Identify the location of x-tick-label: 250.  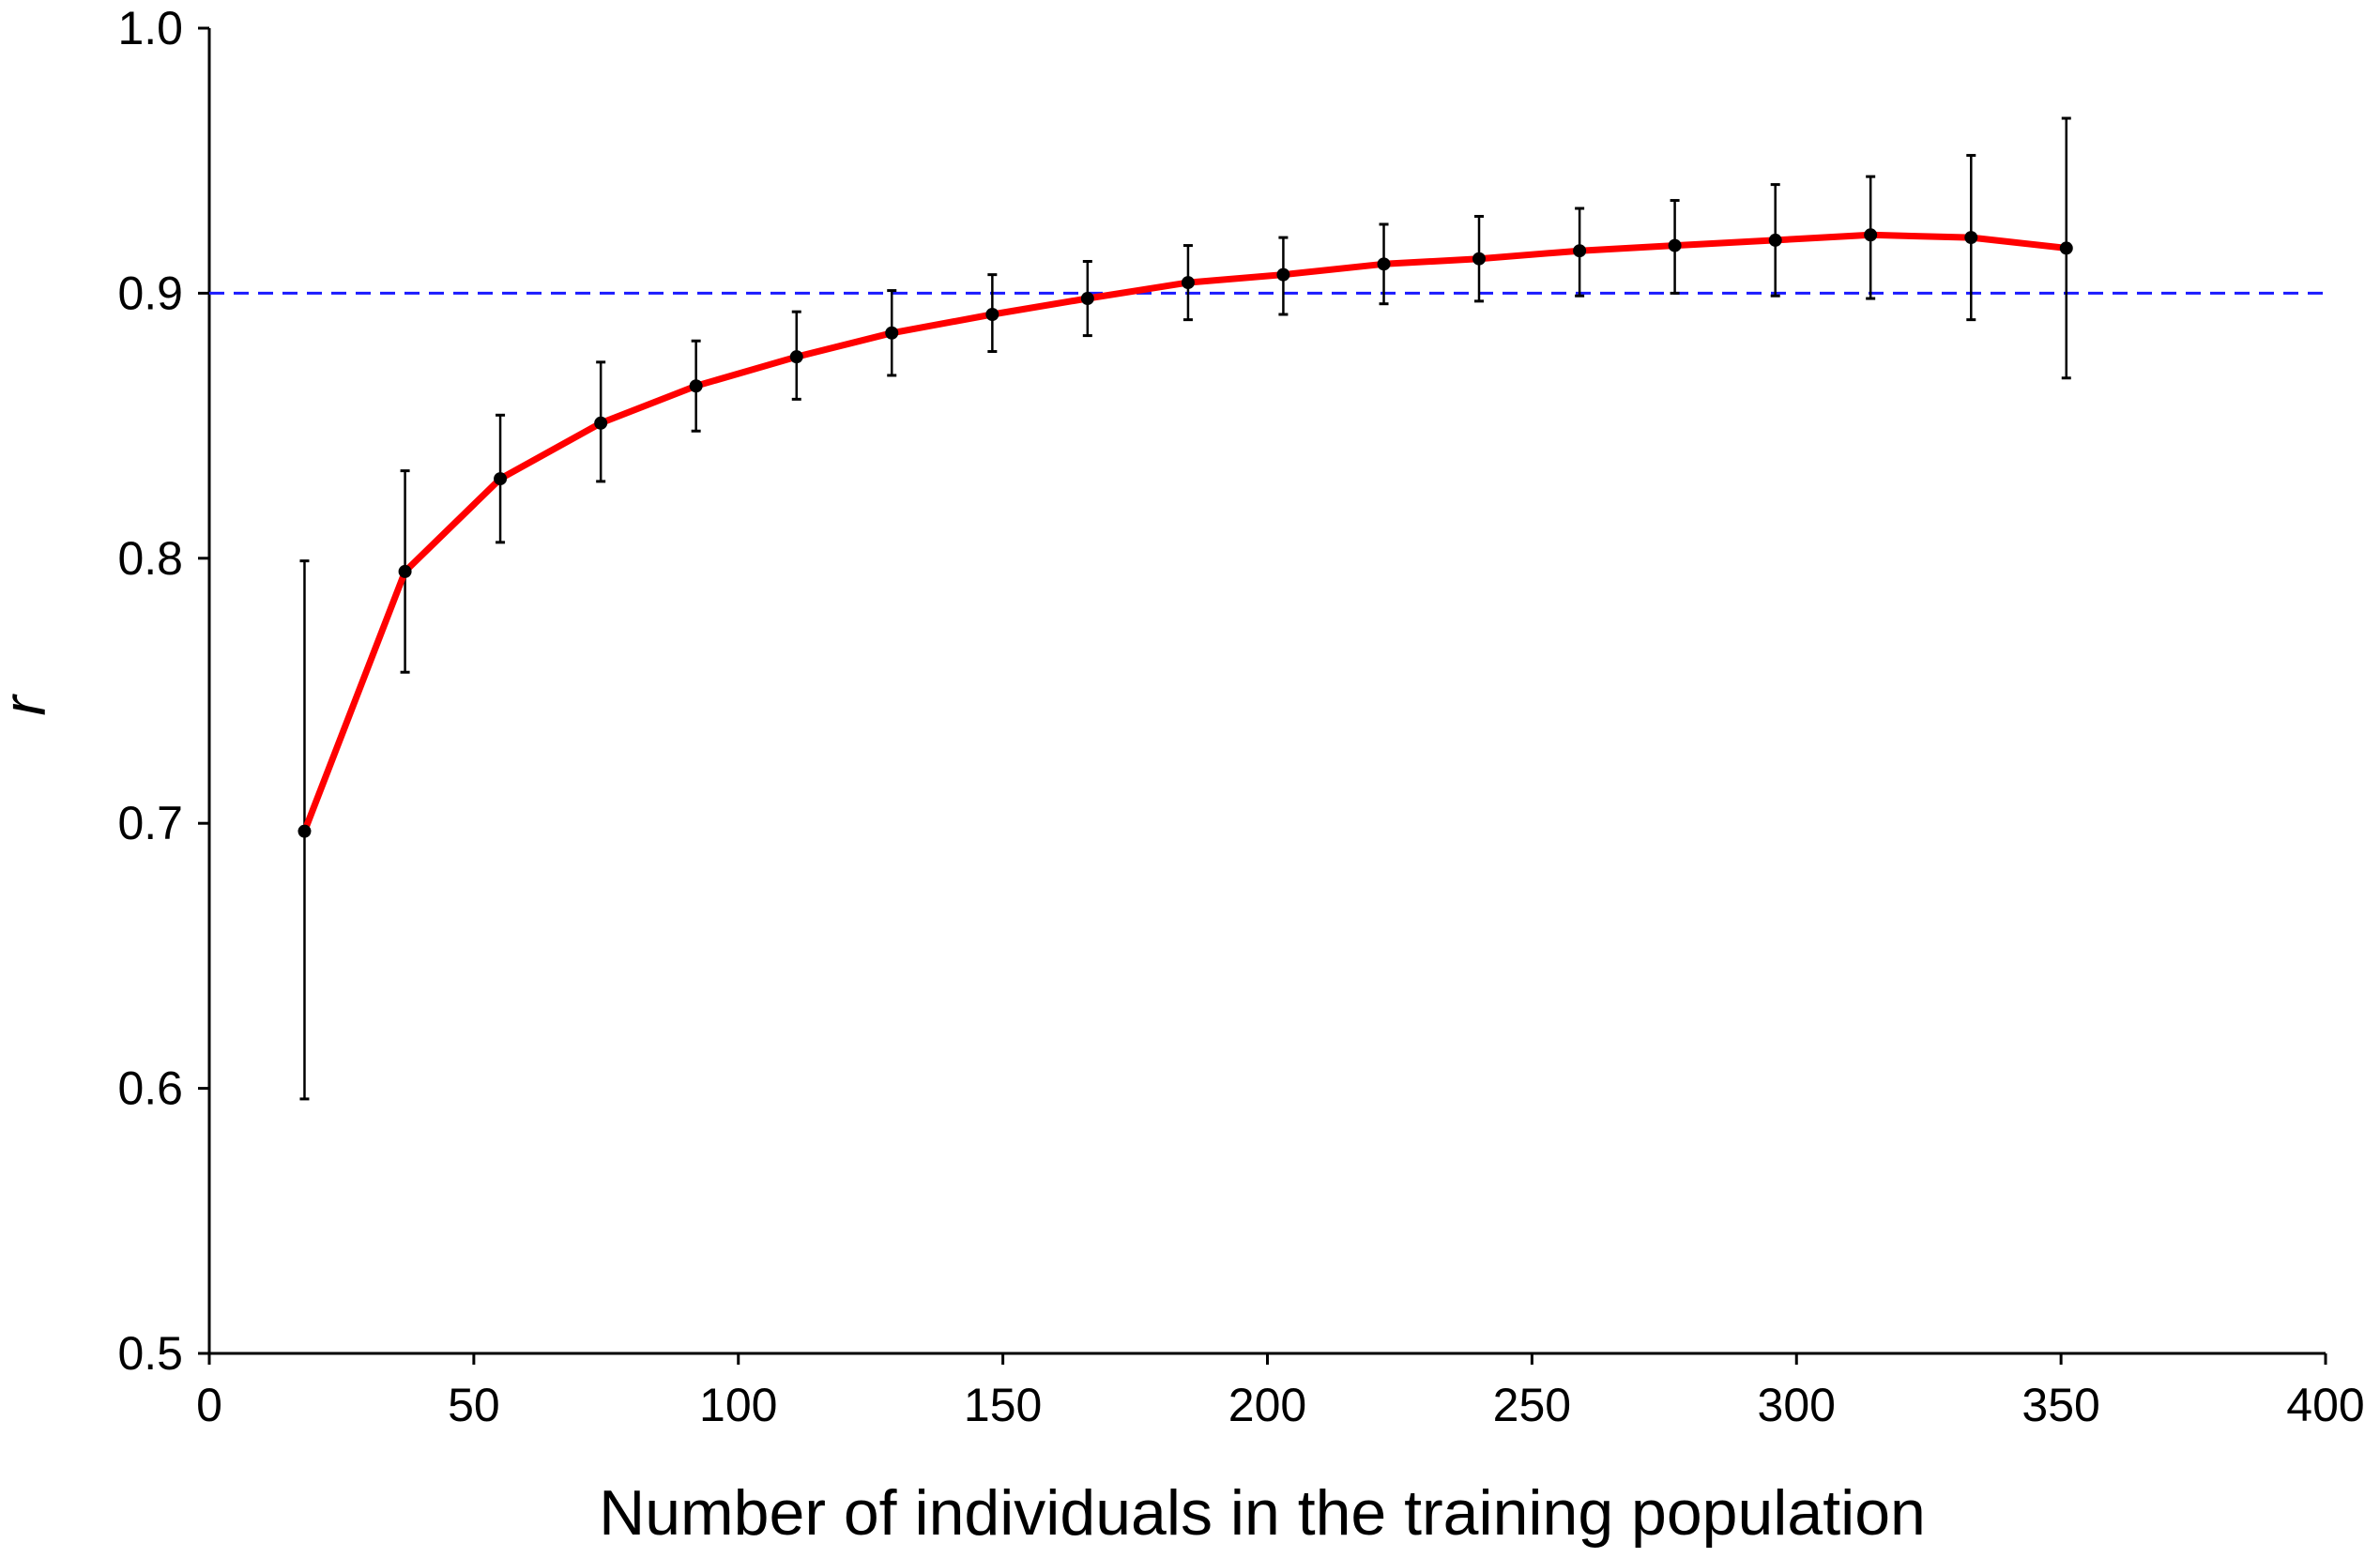
(1532, 1405).